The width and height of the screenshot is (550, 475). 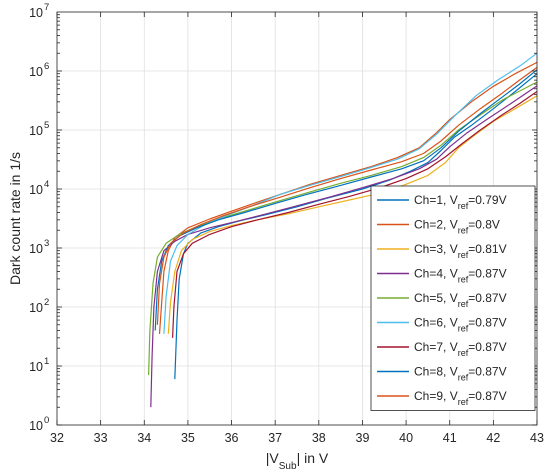 What do you see at coordinates (288, 466) in the screenshot?
I see `x-axis-label-subscript: Sub` at bounding box center [288, 466].